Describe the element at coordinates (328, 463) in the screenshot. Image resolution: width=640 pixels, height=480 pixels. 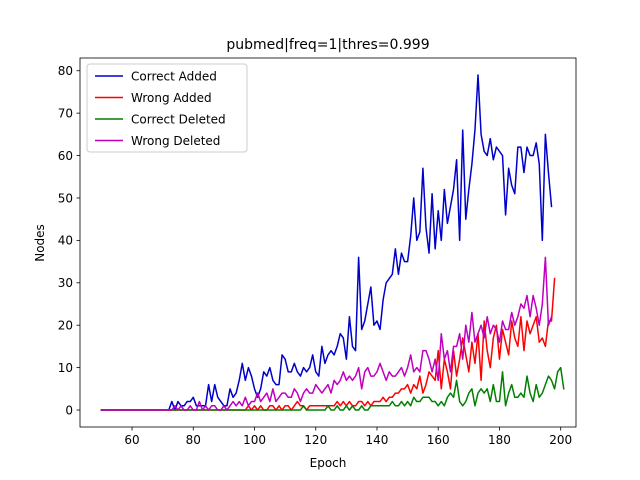
I see `x-axis-label: Epoch` at that location.